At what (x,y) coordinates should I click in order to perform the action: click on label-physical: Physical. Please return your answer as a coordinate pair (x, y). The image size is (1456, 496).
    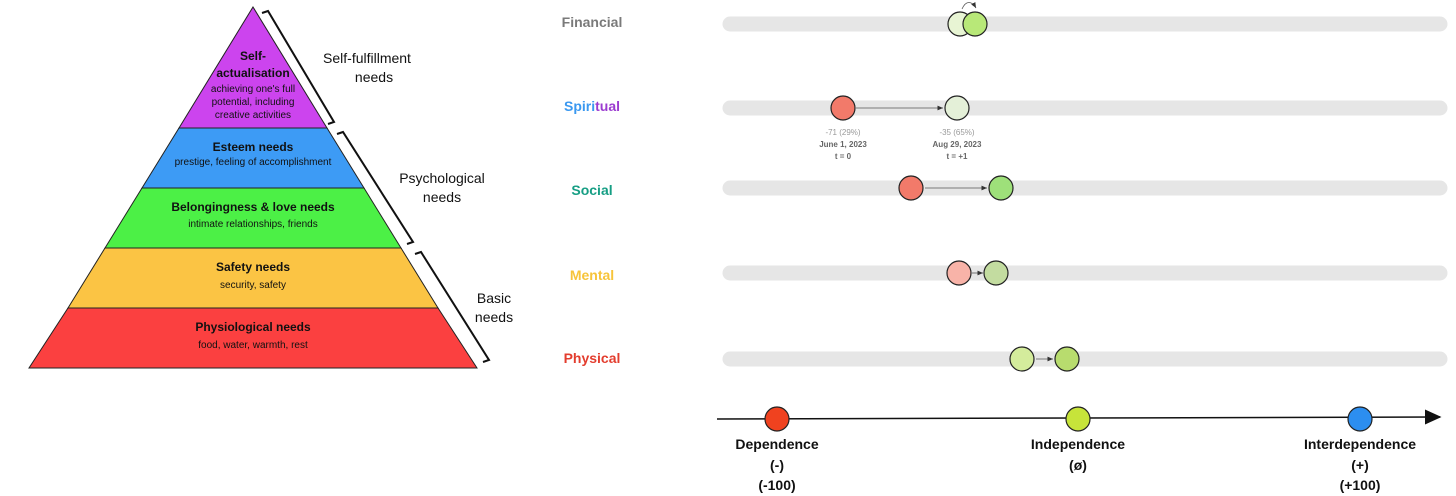
    Looking at the image, I should click on (592, 358).